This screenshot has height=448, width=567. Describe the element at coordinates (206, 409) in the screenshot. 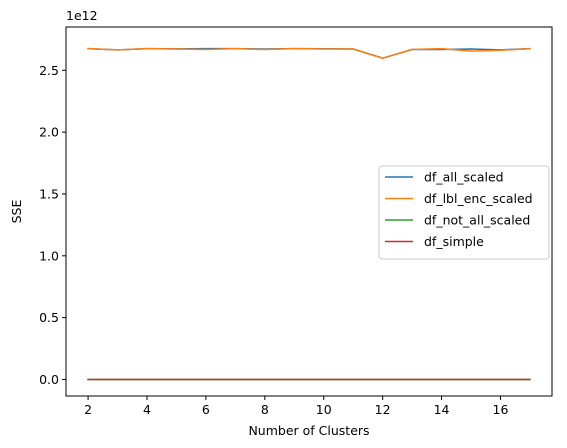

I see `x-tick-label: 6` at that location.